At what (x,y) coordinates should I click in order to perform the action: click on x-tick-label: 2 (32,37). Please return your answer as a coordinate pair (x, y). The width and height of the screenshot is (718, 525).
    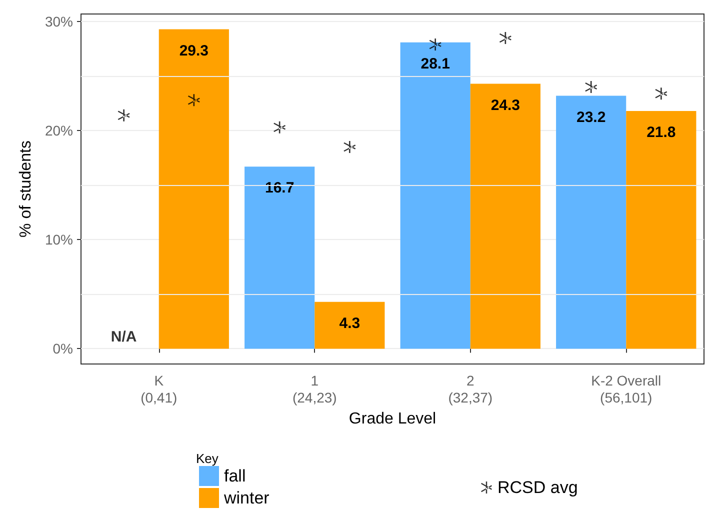
    Looking at the image, I should click on (470, 389).